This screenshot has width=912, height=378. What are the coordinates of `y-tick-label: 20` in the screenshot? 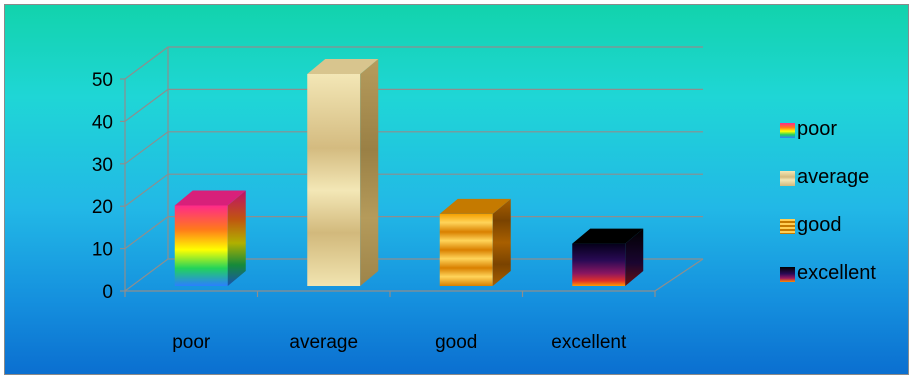 It's located at (102, 207).